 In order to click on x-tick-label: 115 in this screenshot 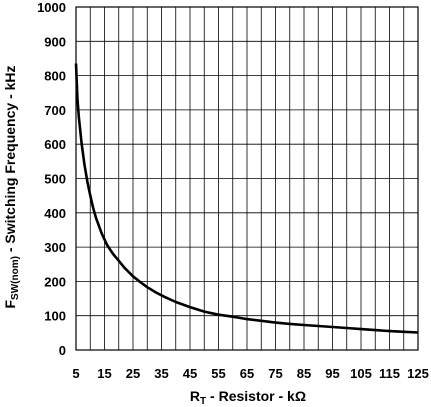, I will do `click(389, 373)`.